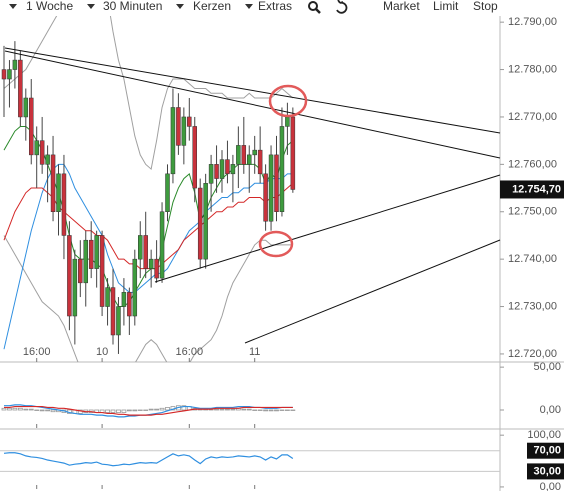 This screenshot has width=564, height=491. What do you see at coordinates (401, 6) in the screenshot?
I see `order-button: Market` at bounding box center [401, 6].